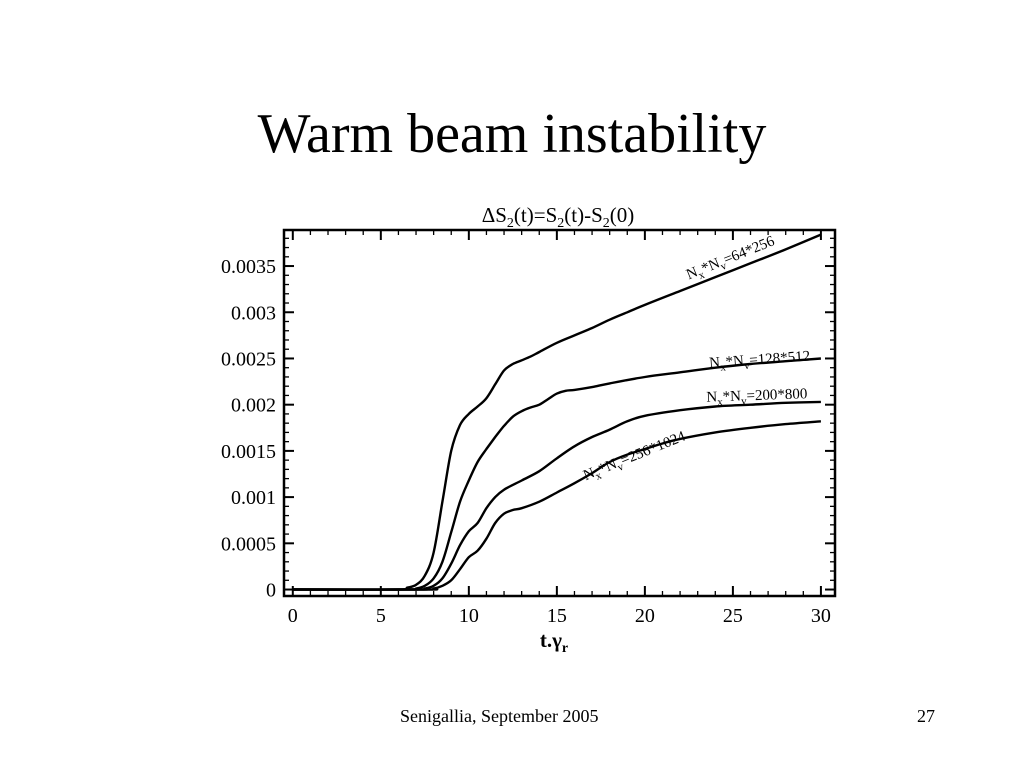 This screenshot has width=1024, height=773. What do you see at coordinates (731, 259) in the screenshot?
I see `series-label-1: Nx*Nv=64*256` at bounding box center [731, 259].